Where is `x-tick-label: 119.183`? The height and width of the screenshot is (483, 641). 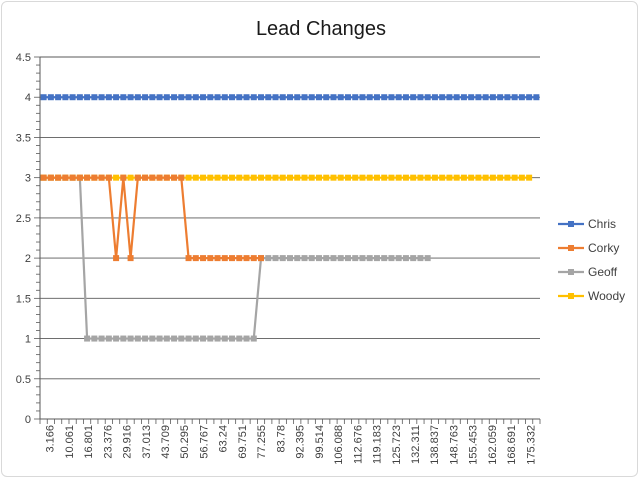
x-tick-label: 119.183 is located at coordinates (378, 444).